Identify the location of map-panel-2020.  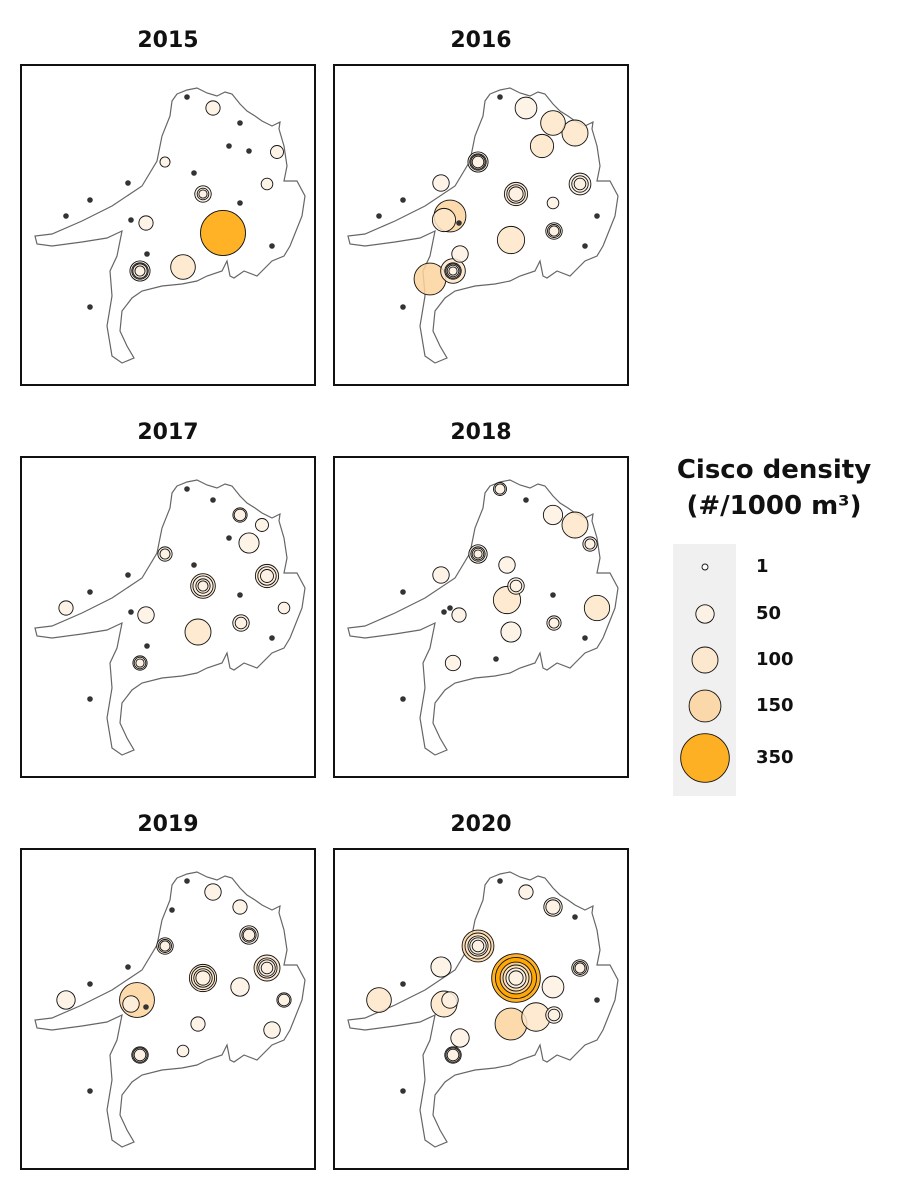
(481, 1009).